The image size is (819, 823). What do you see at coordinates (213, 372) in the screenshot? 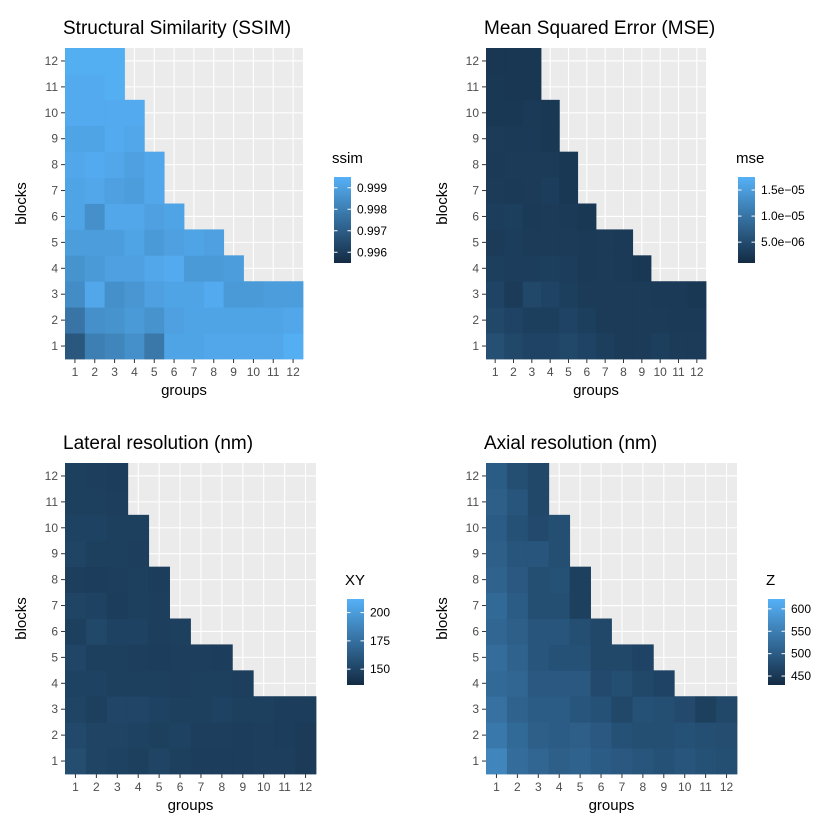
I see `x-tick-label: 8` at bounding box center [213, 372].